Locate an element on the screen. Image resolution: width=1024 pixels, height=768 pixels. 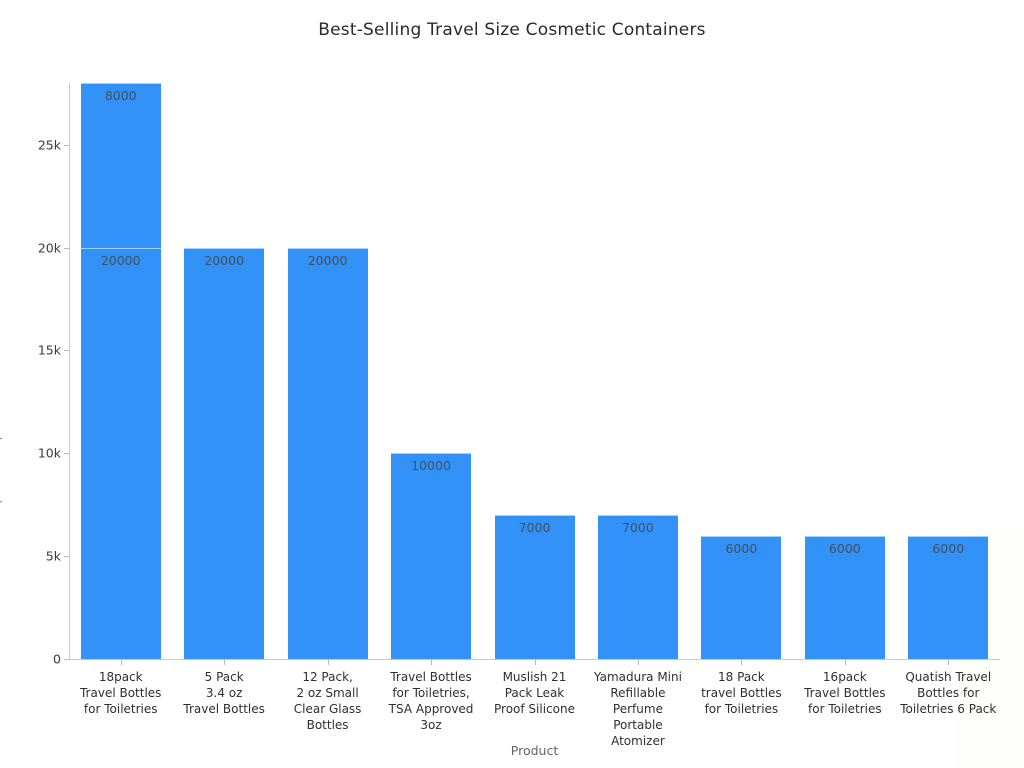
x-tick-label: 16pack Travel Bottles for Toiletries is located at coordinates (845, 693).